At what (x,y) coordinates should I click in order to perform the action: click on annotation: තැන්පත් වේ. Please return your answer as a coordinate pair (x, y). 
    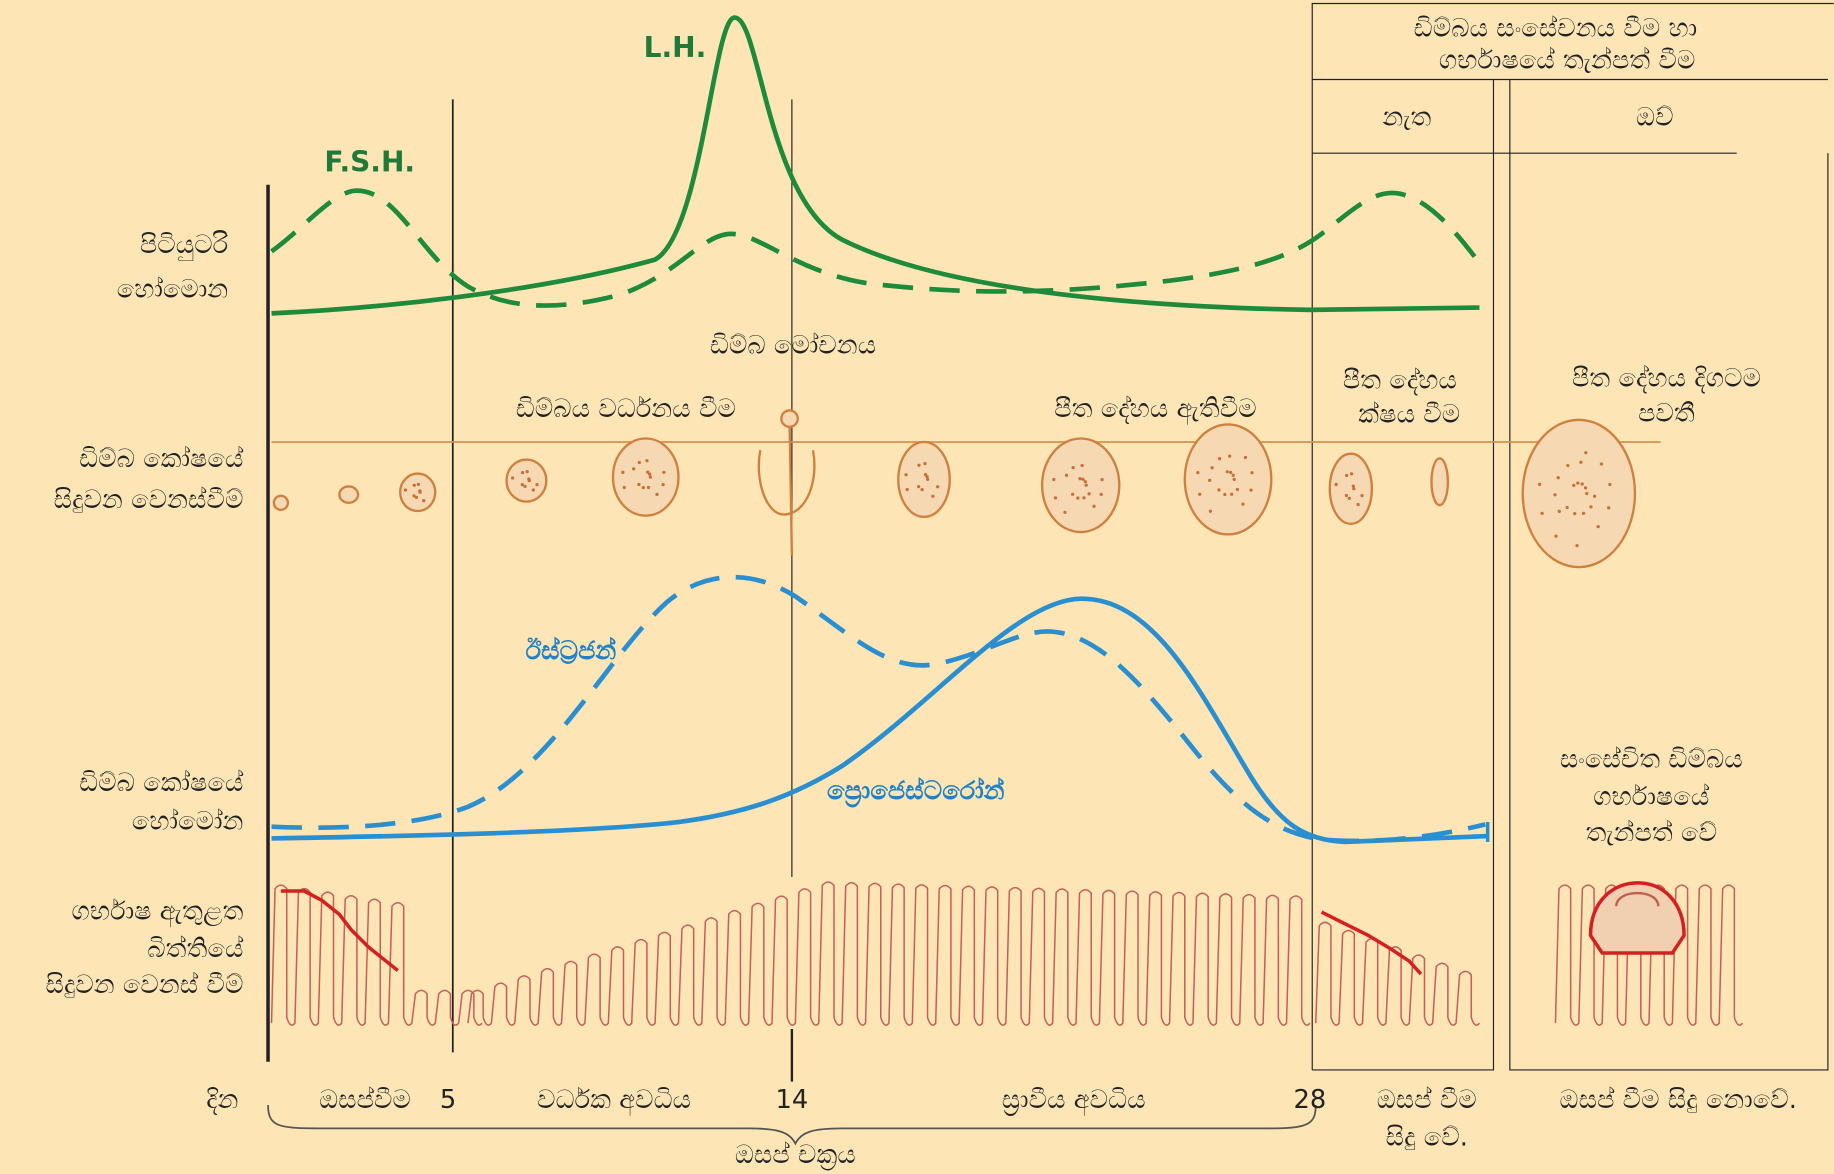
    Looking at the image, I should click on (1651, 833).